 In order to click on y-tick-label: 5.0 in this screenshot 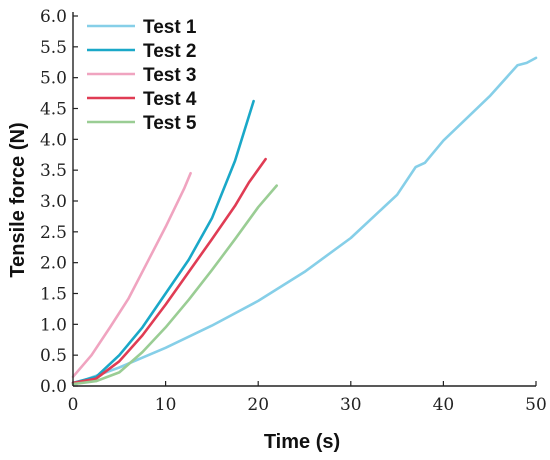, I will do `click(53, 79)`.